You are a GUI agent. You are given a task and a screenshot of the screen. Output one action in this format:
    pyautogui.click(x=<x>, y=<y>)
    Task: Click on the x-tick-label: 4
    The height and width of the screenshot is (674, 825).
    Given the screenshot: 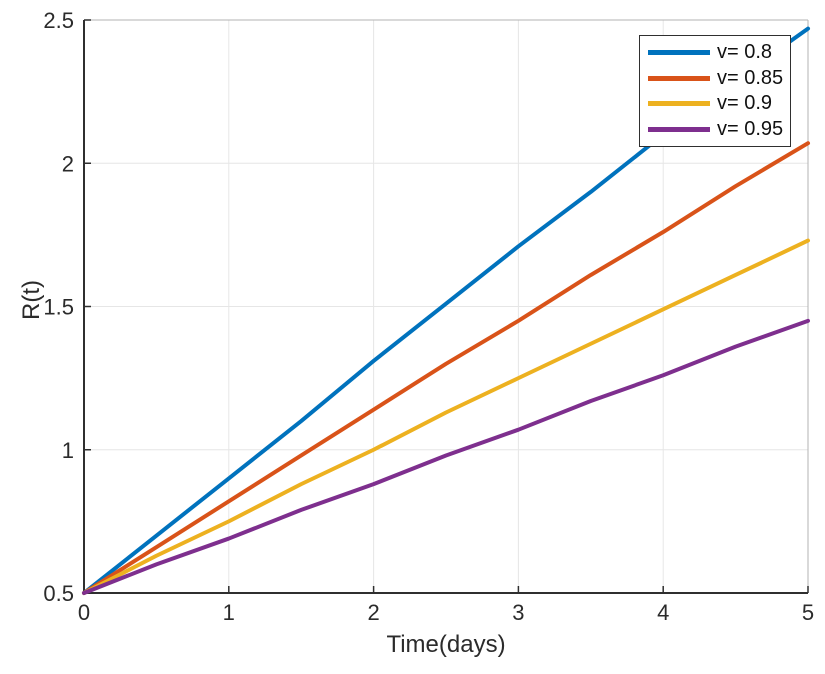 What is the action you would take?
    pyautogui.click(x=663, y=612)
    